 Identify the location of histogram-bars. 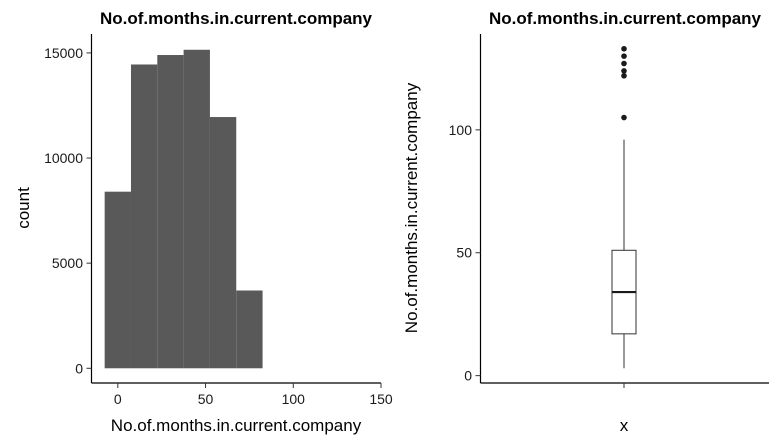
(183, 209).